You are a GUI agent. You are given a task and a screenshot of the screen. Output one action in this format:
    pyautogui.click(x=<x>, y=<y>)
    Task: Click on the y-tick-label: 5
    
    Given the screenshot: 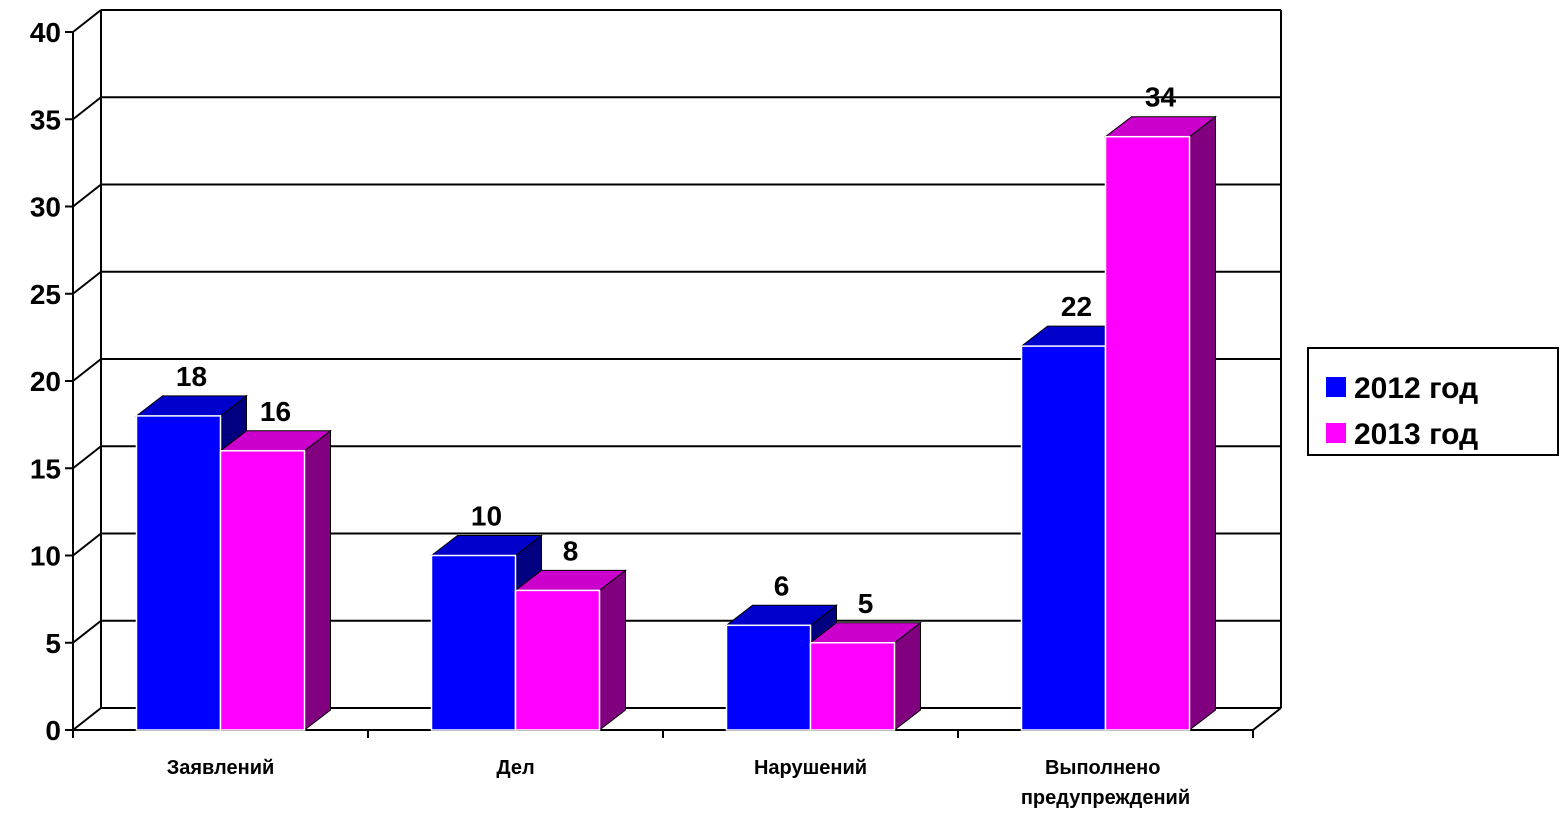 What is the action you would take?
    pyautogui.click(x=53, y=643)
    